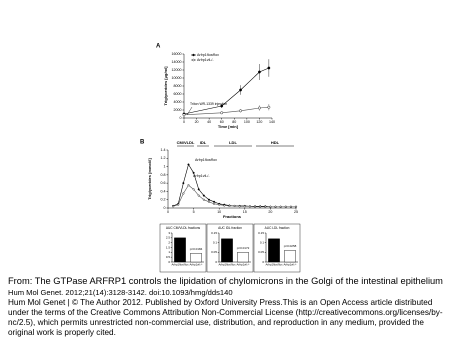 This screenshot has width=450, height=338. I want to click on y-tick-label: 14000, so click(177, 62).